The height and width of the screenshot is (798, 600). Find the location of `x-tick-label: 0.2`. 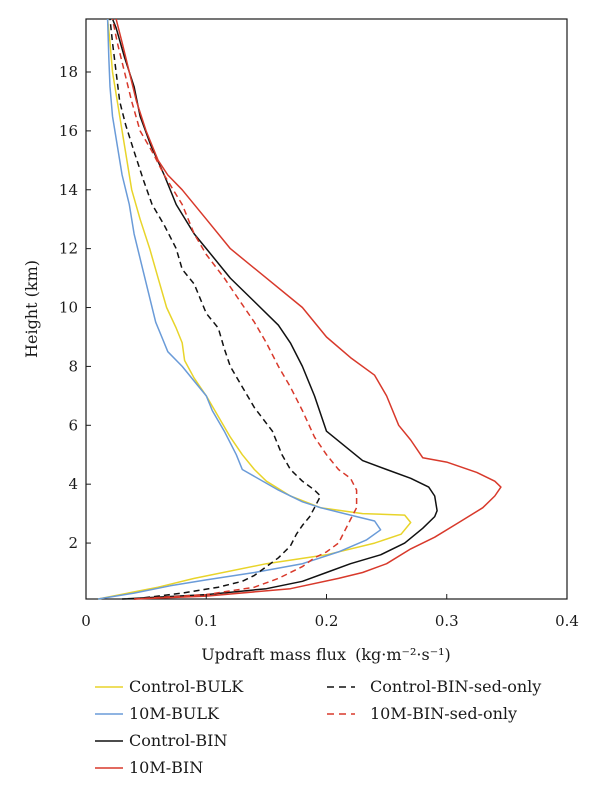

x-tick-label: 0.2 is located at coordinates (327, 621).